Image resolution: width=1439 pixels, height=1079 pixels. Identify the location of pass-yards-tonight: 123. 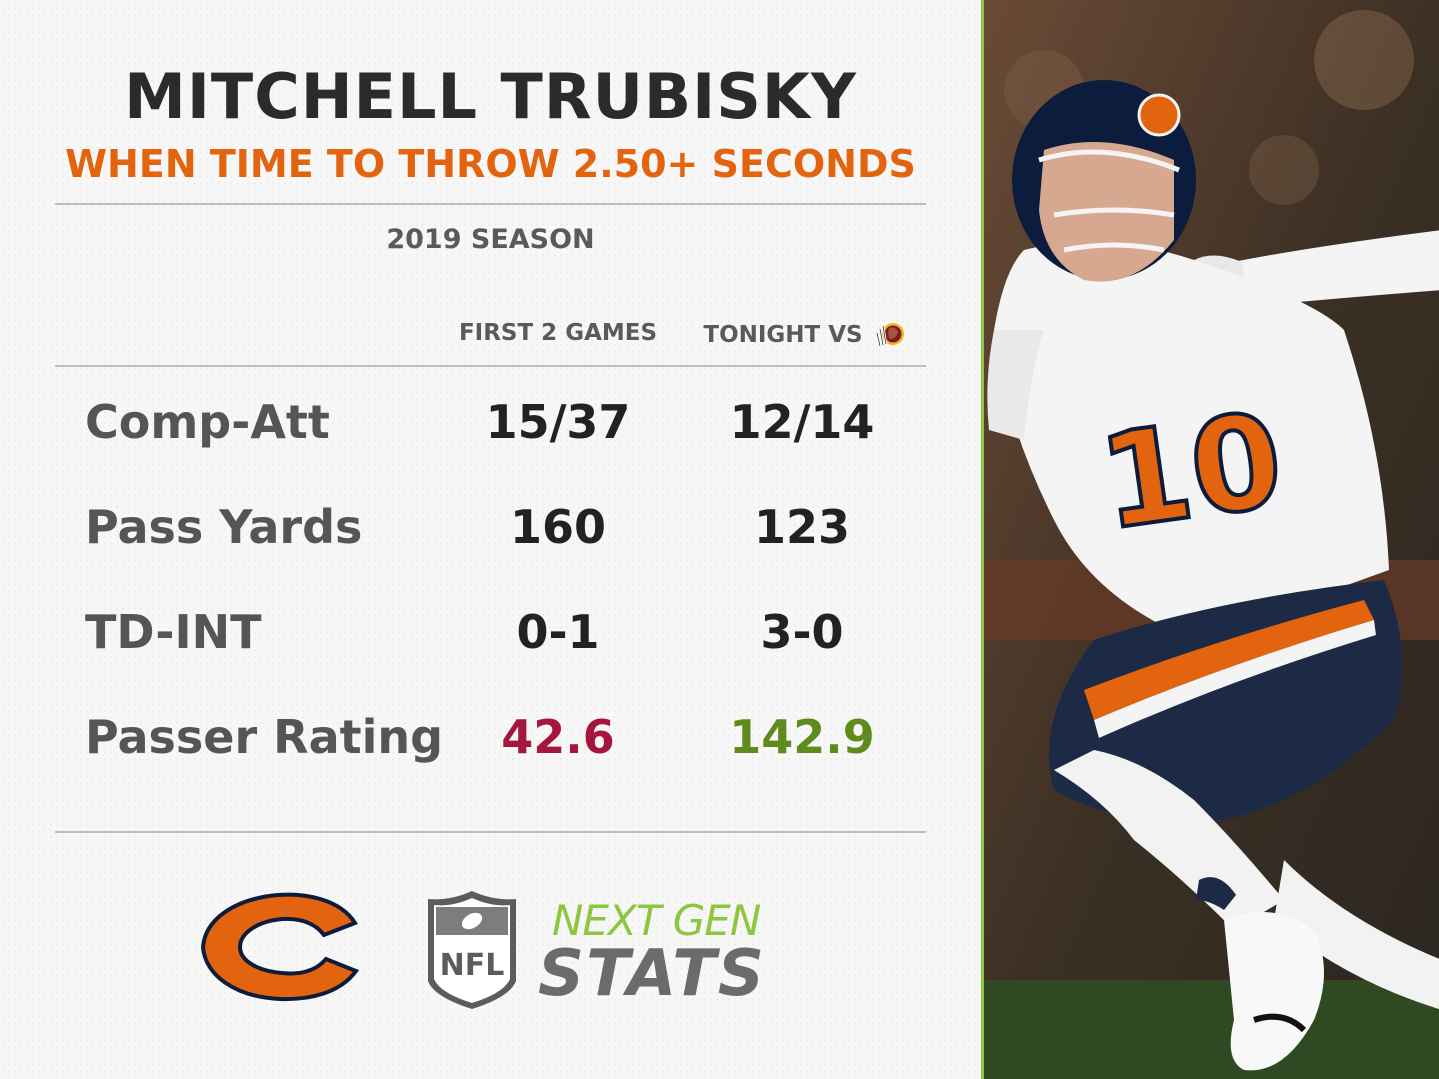
(802, 527).